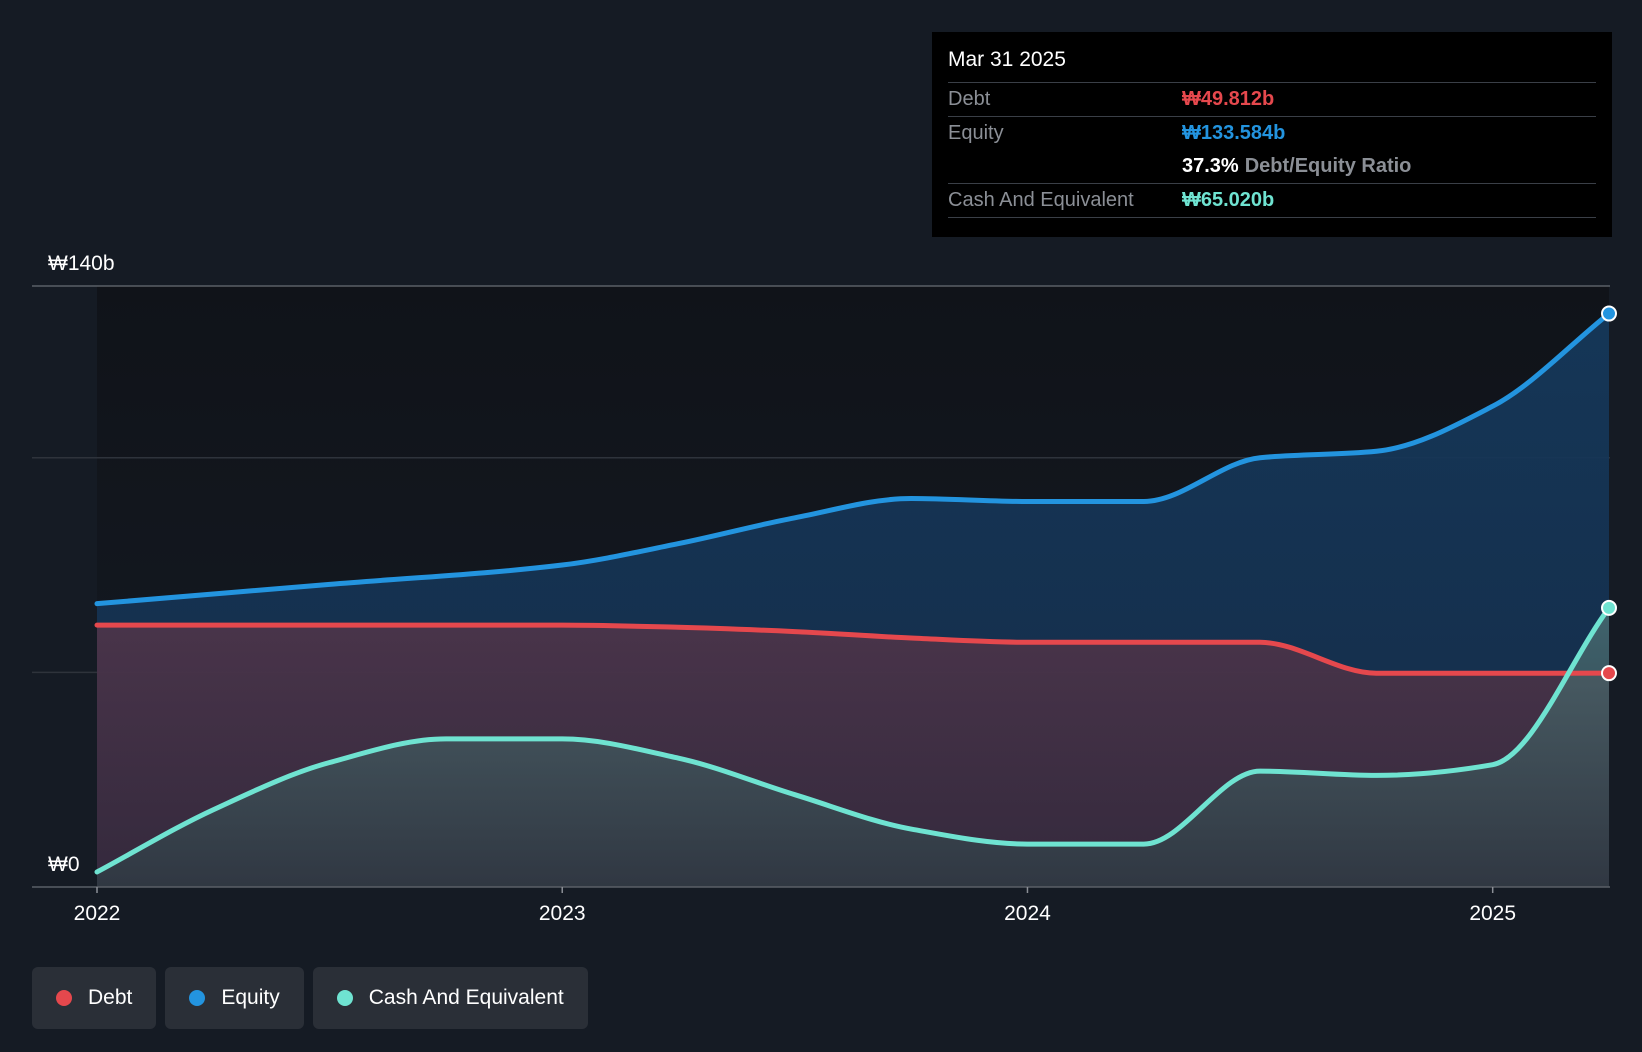 The width and height of the screenshot is (1642, 1052). Describe the element at coordinates (1228, 99) in the screenshot. I see `tooltip-debt-value: ₩49.812b` at that location.